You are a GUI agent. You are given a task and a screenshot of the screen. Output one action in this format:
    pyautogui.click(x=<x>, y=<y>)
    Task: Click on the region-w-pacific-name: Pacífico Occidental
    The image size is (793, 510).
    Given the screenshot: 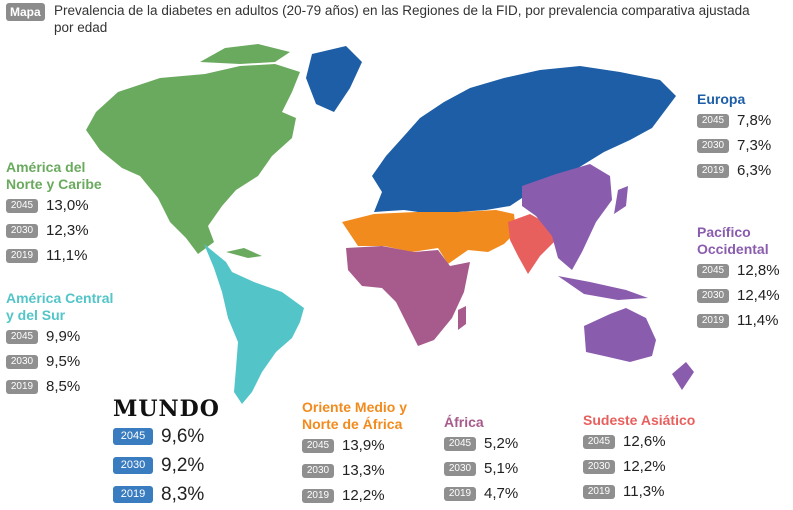 What is the action you would take?
    pyautogui.click(x=738, y=241)
    